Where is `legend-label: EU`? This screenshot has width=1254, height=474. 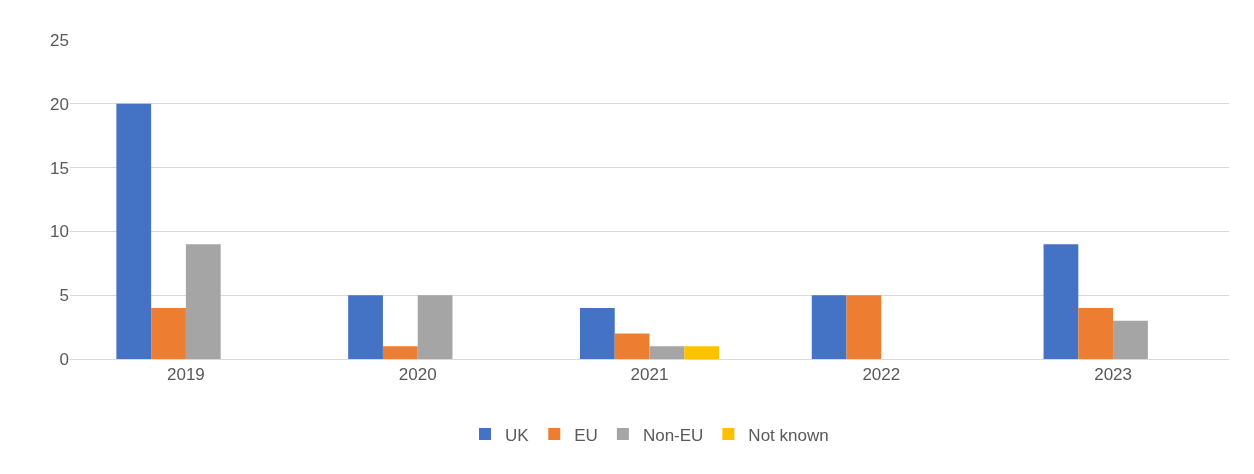
legend-label: EU is located at coordinates (586, 435).